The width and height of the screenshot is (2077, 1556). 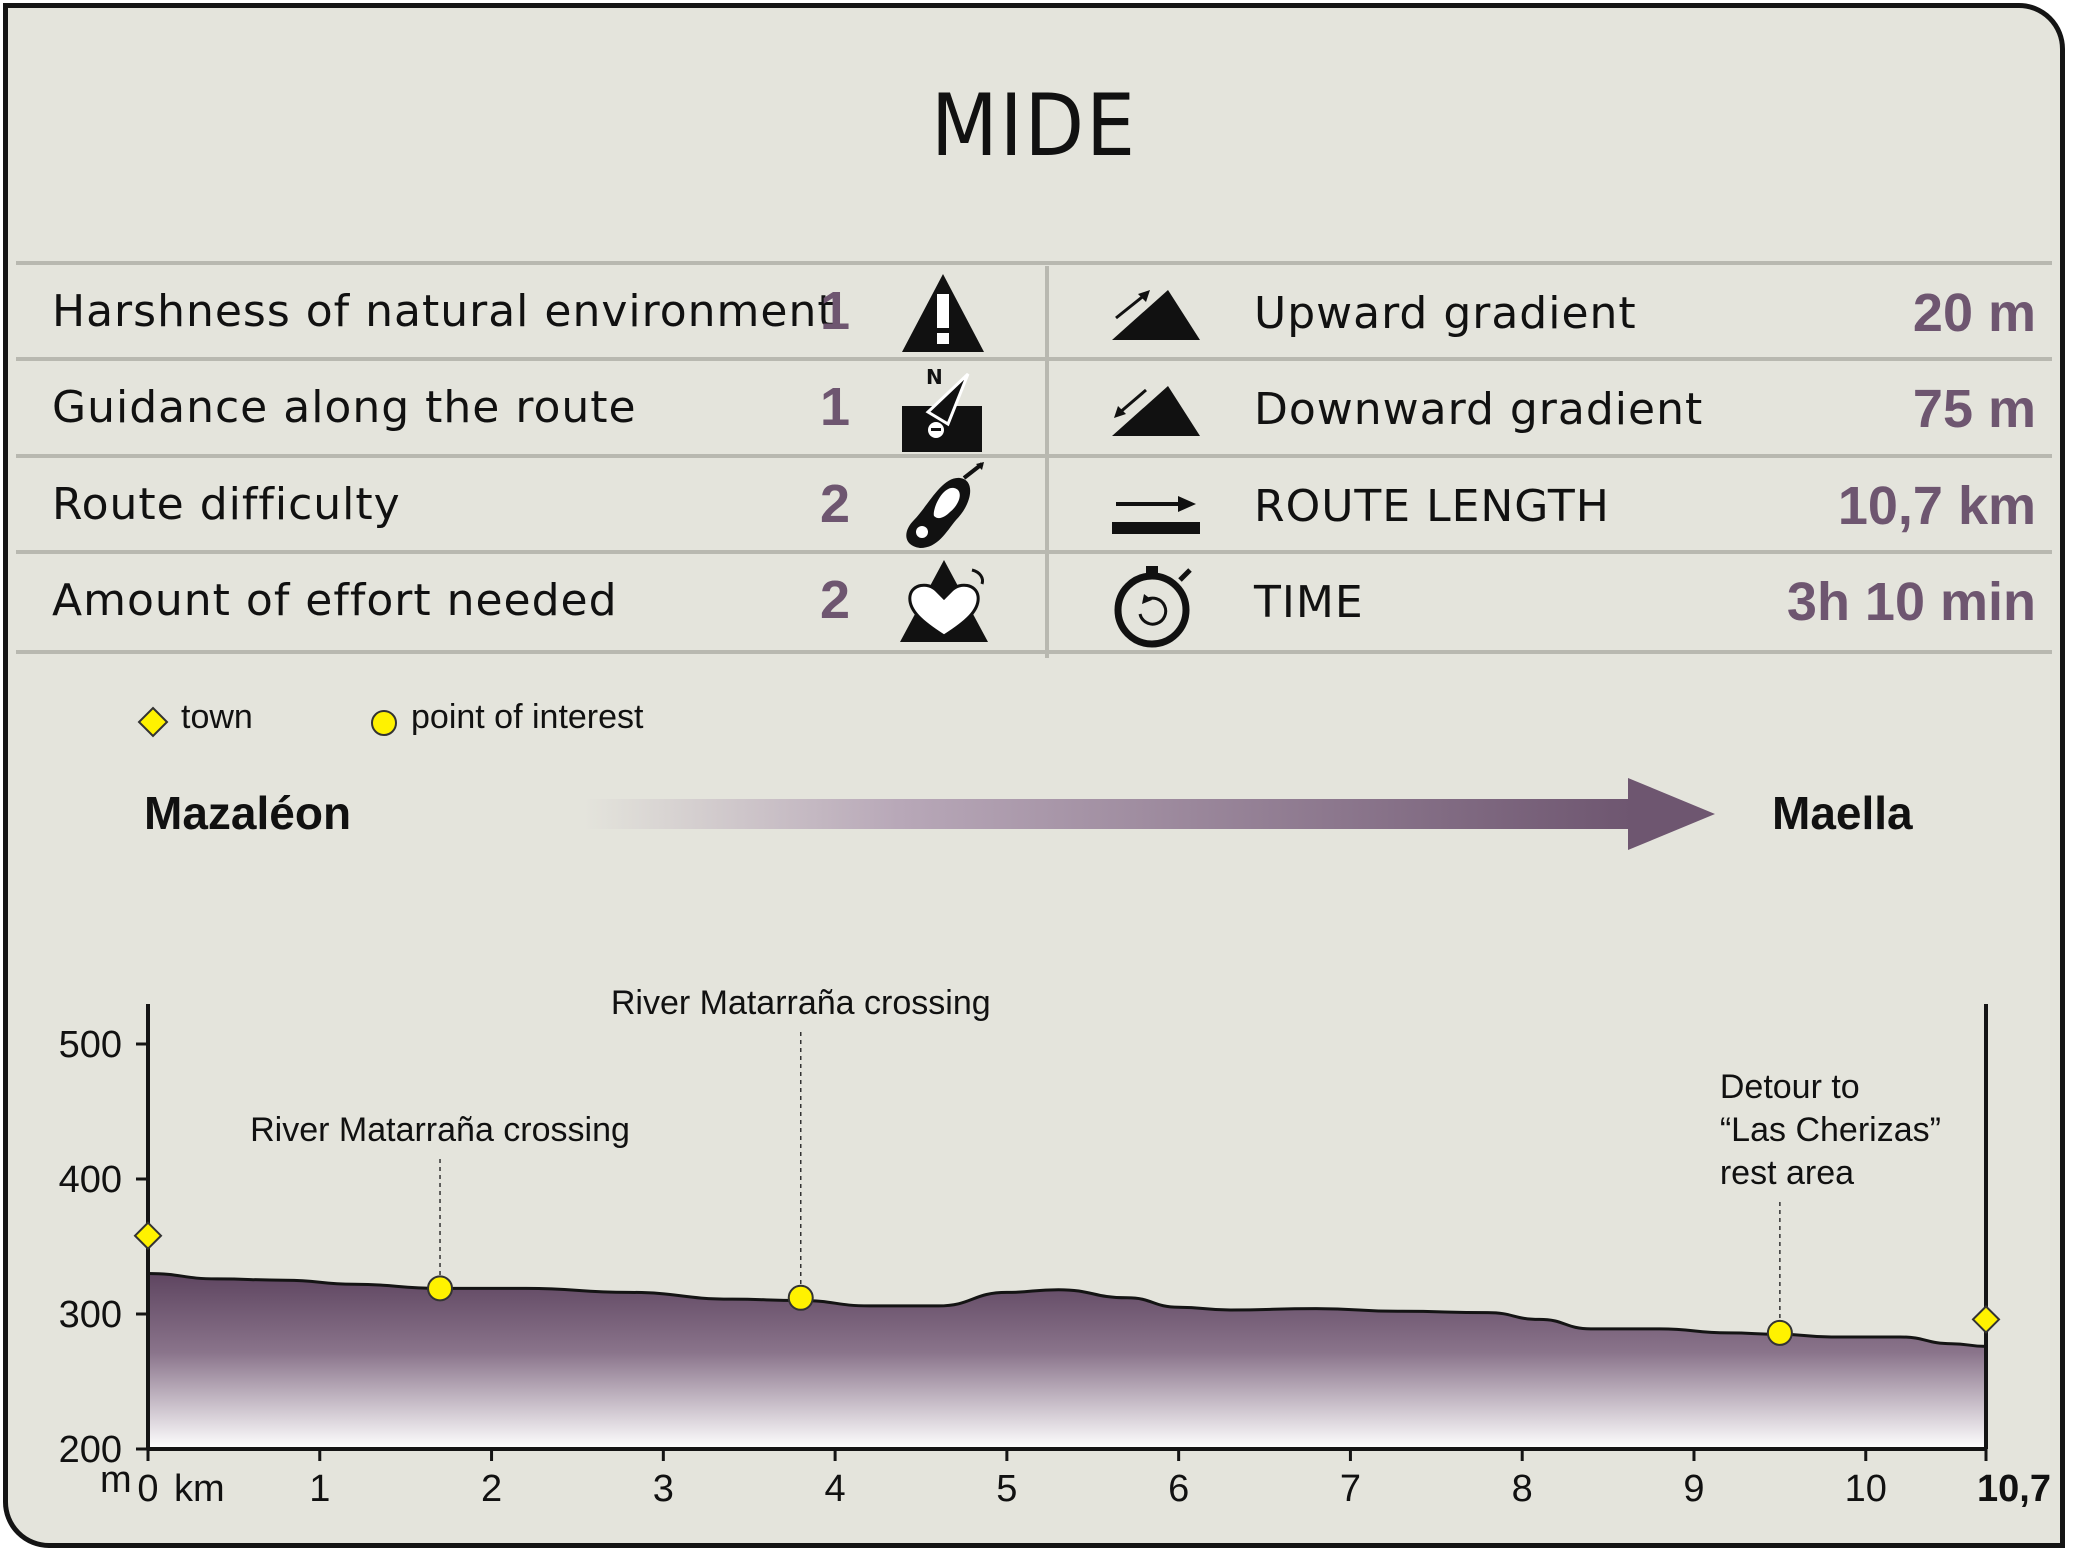 What do you see at coordinates (1156, 315) in the screenshot?
I see `upward-gradient-icon` at bounding box center [1156, 315].